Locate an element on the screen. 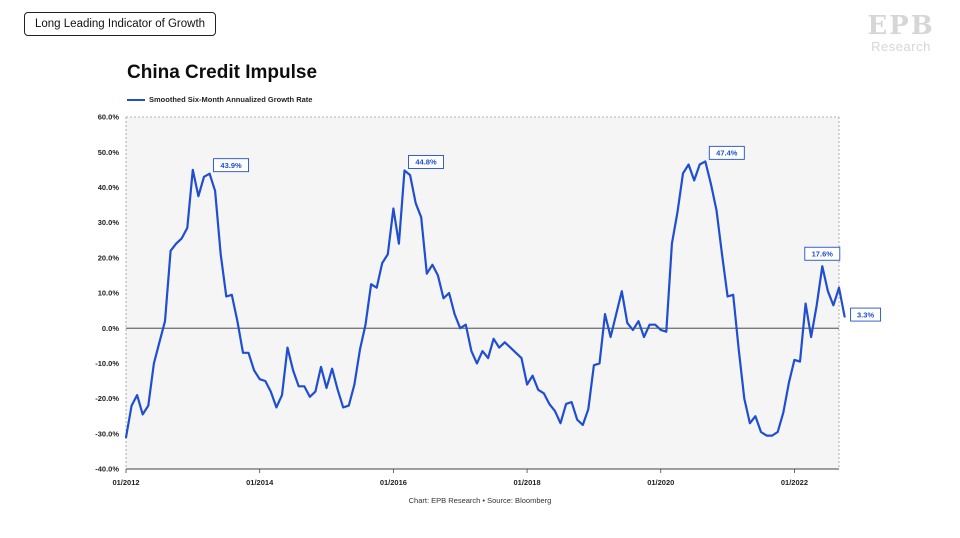 This screenshot has width=960, height=538. y-tick-label: 0.0% is located at coordinates (110, 328).